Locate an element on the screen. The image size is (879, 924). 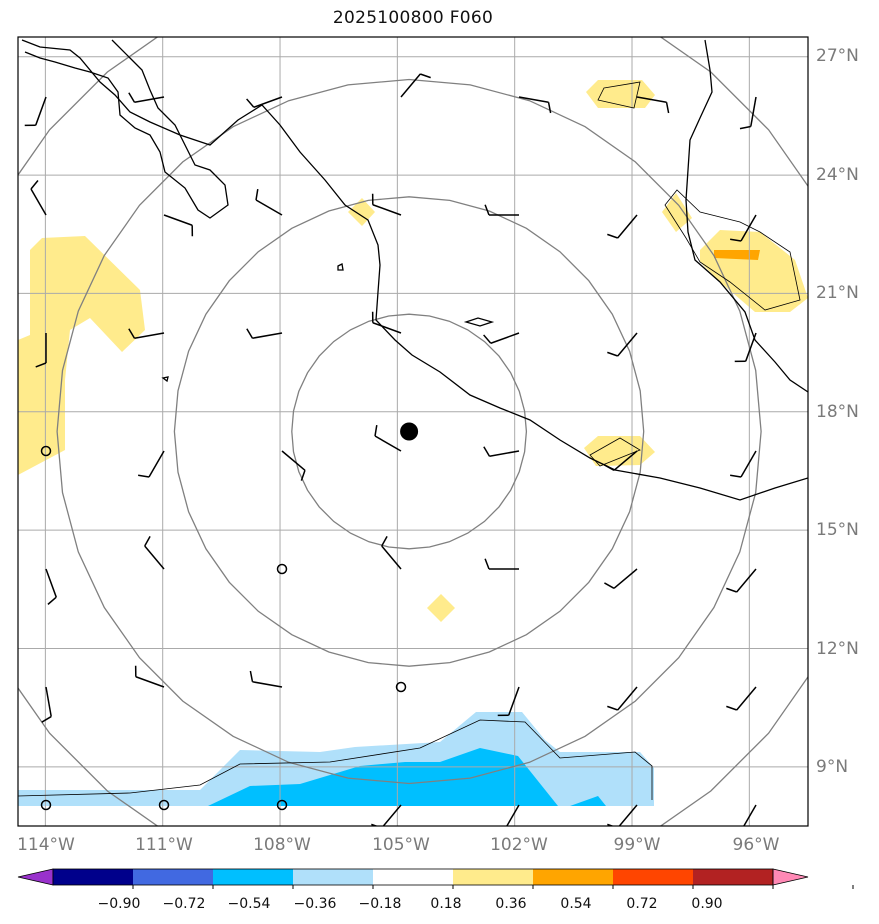
lon-label: 99°W is located at coordinates (637, 845).